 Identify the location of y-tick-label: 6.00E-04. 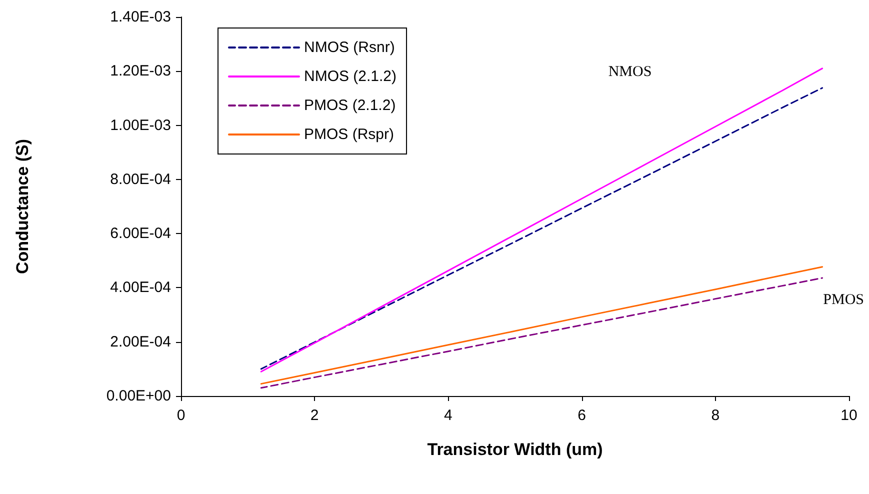
(140, 233).